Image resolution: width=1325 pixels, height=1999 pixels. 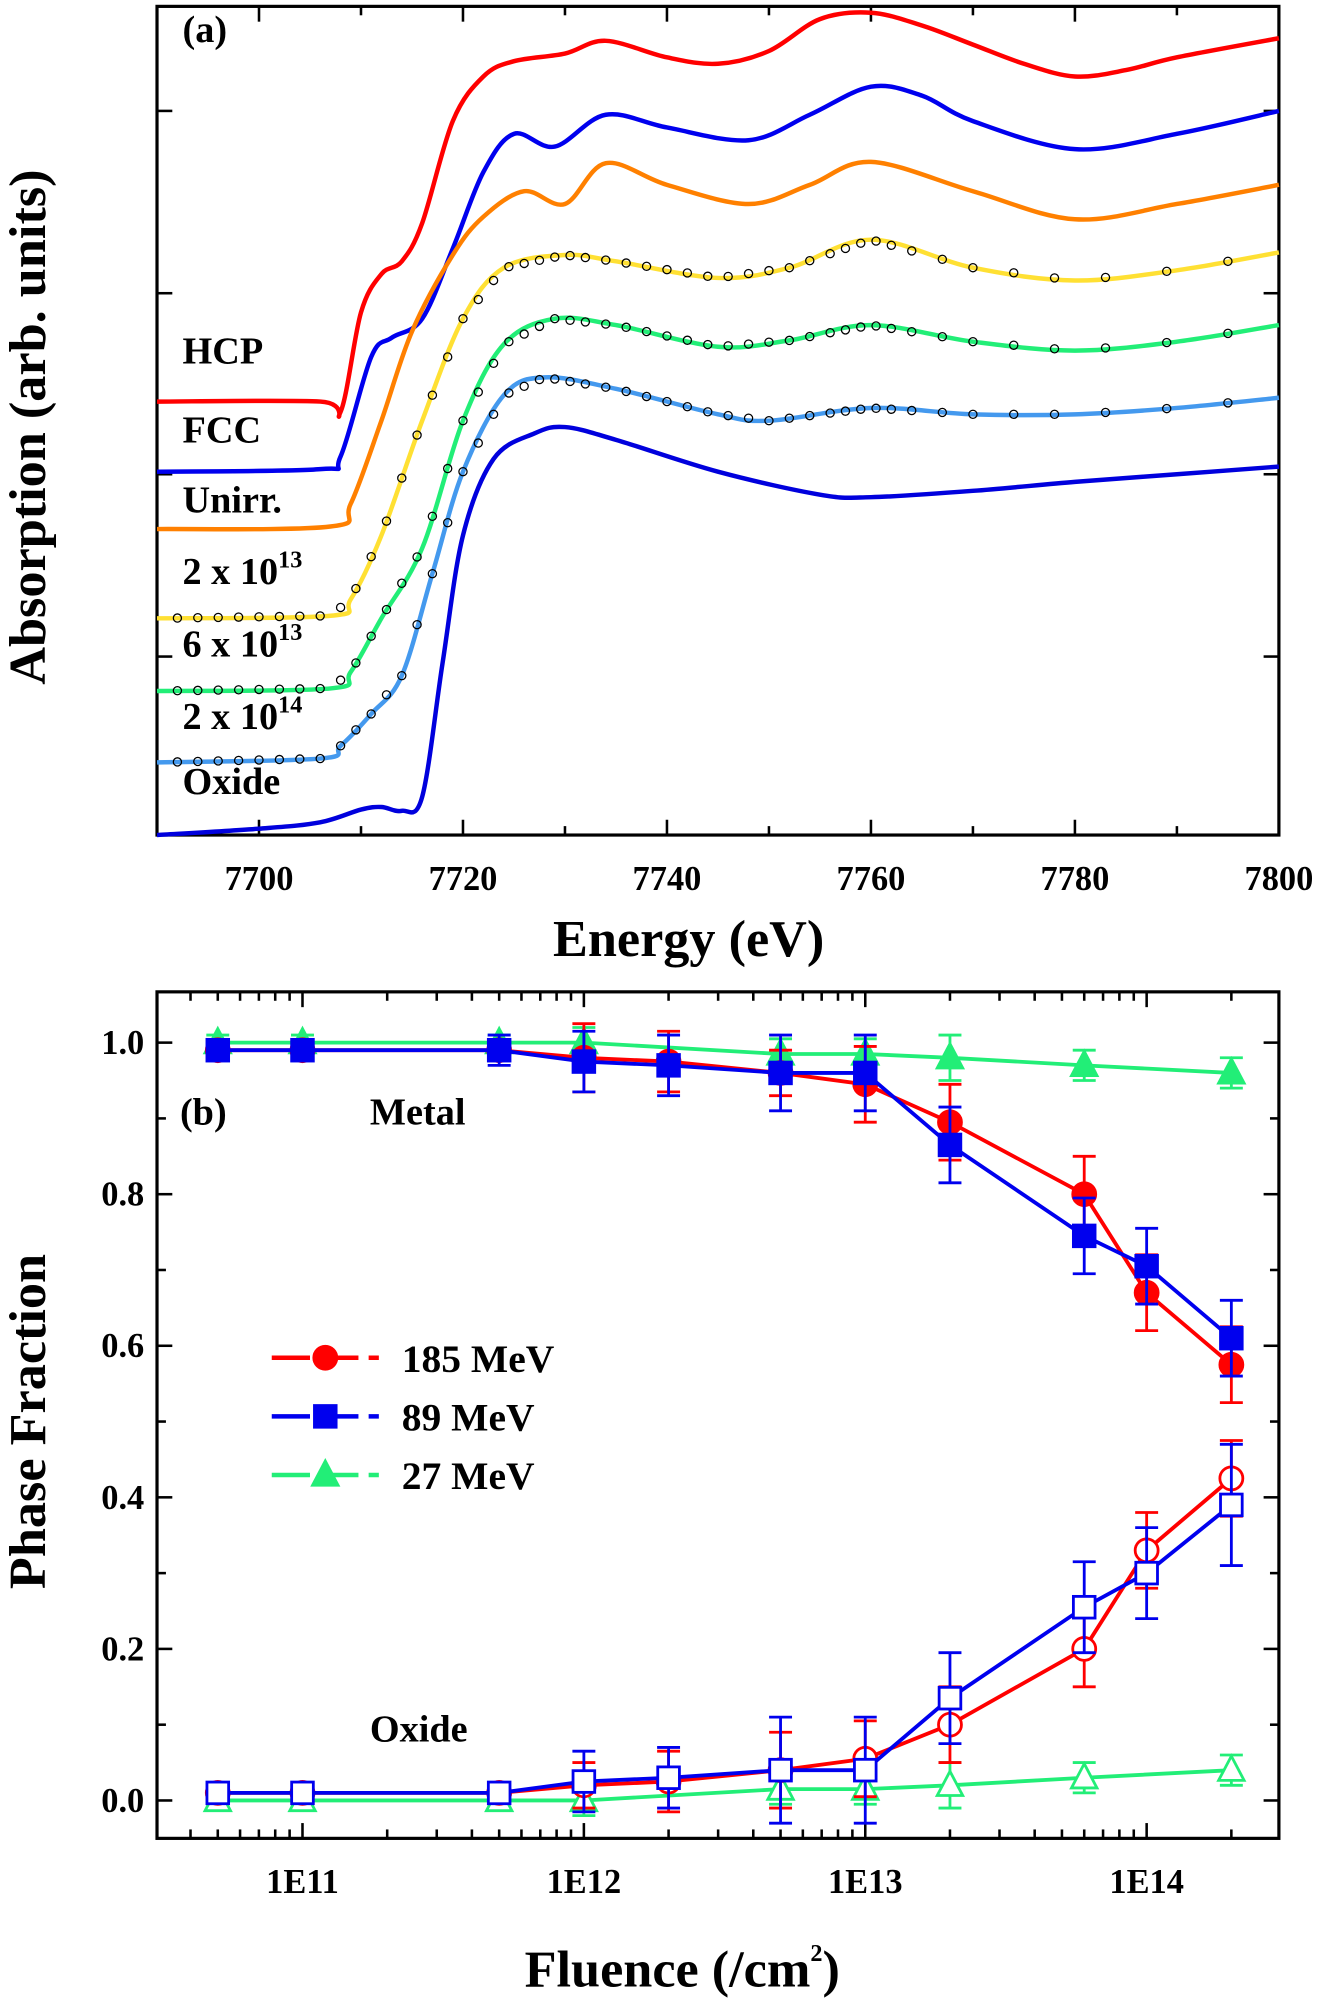 What do you see at coordinates (418, 1112) in the screenshot?
I see `annotation-metal: Metal` at bounding box center [418, 1112].